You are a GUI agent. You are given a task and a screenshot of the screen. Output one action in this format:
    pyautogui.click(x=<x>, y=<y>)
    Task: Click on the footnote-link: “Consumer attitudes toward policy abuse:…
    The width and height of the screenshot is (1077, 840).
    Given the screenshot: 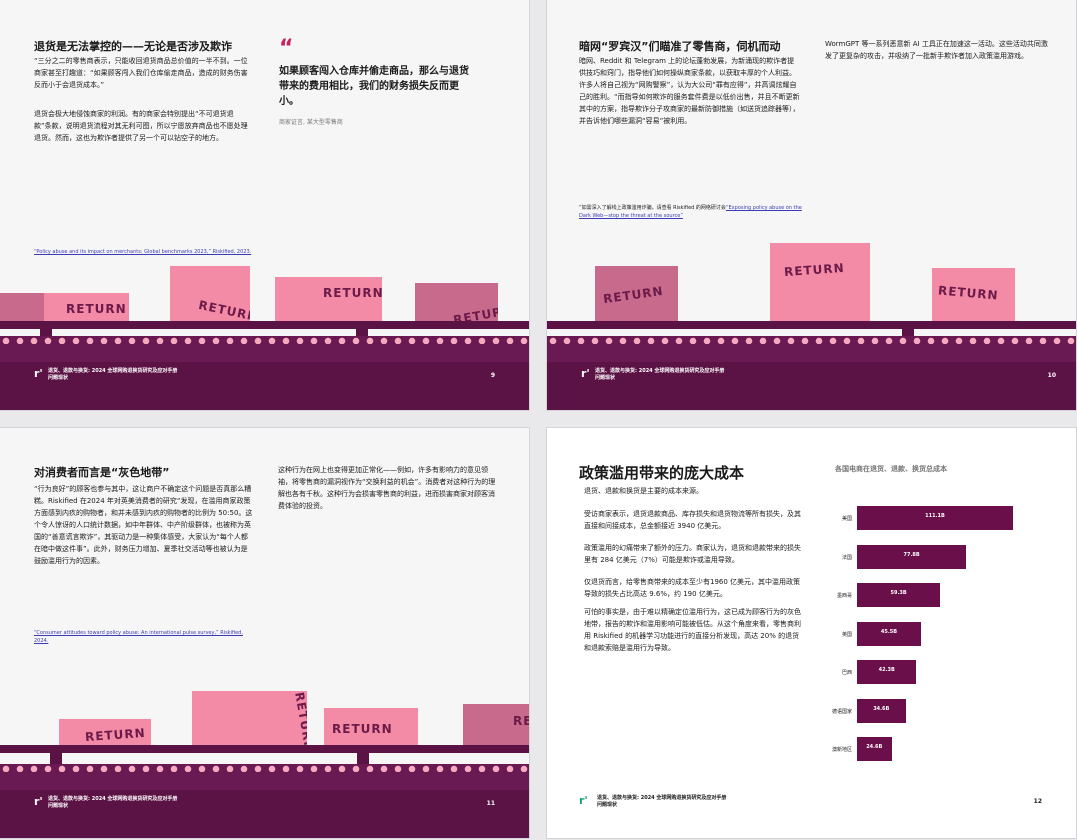 What is the action you would take?
    pyautogui.click(x=138, y=637)
    